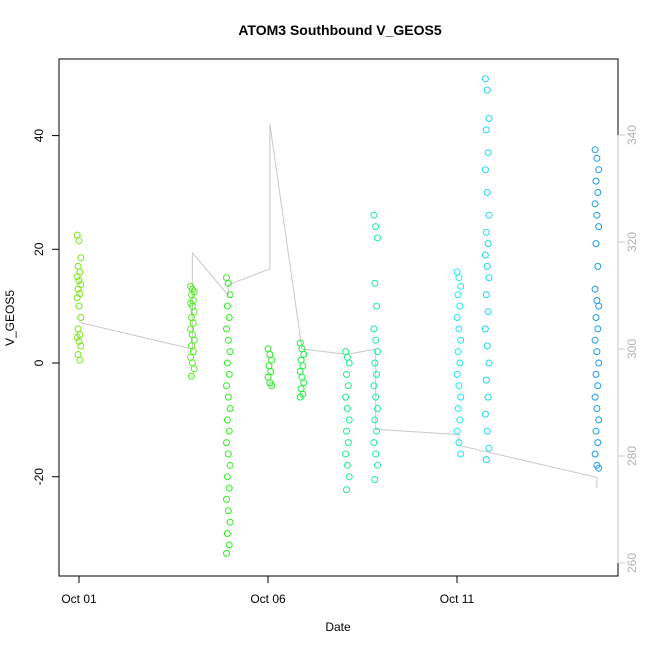 This screenshot has width=650, height=650. What do you see at coordinates (632, 349) in the screenshot?
I see `y2-tick-label: 300` at bounding box center [632, 349].